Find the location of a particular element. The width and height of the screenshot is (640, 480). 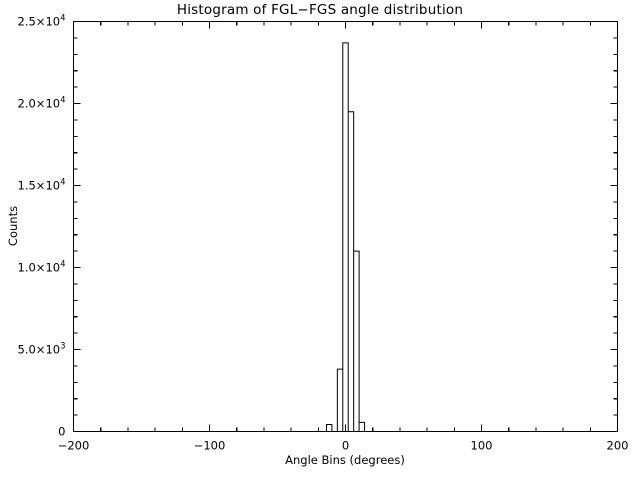

y-tick-label: 2.5×104 is located at coordinates (42, 21).